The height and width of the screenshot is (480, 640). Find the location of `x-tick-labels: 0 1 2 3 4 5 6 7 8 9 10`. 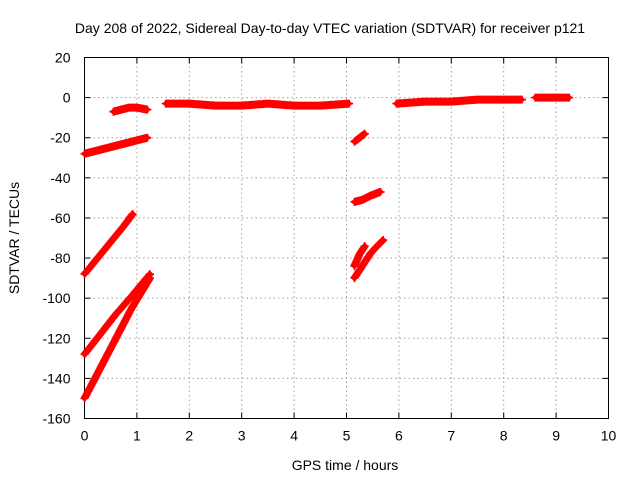

x-tick-labels: 0 1 2 3 4 5 6 7 8 9 10 is located at coordinates (349, 436).